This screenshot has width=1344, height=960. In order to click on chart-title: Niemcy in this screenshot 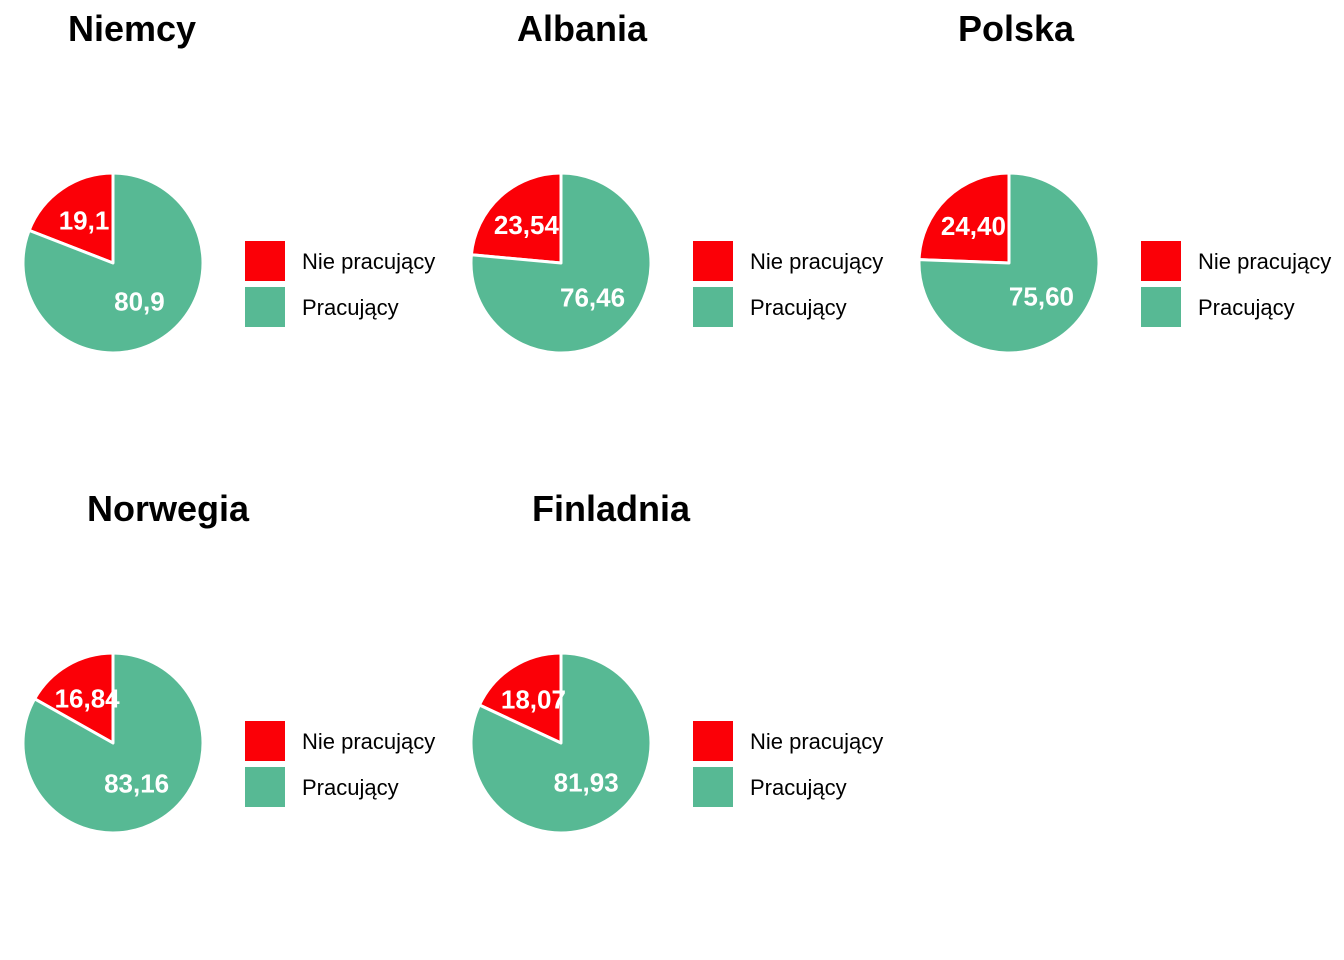, I will do `click(132, 28)`.